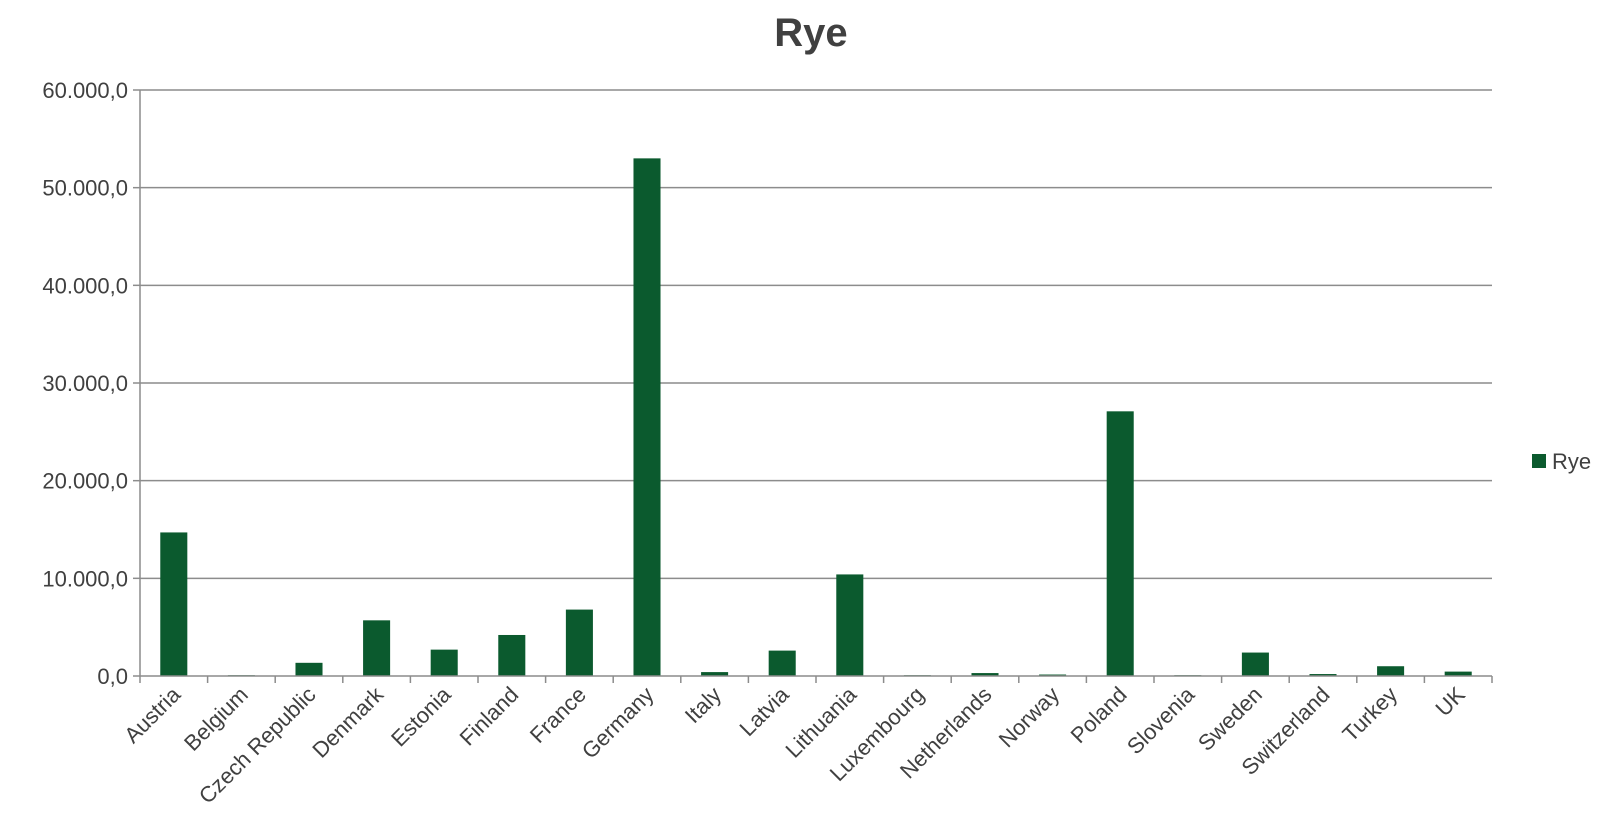  What do you see at coordinates (646, 417) in the screenshot?
I see `bar-germany` at bounding box center [646, 417].